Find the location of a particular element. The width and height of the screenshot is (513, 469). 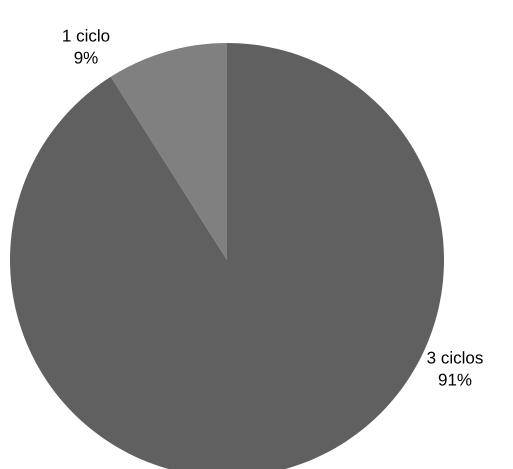

slice-label: 1 ciclo is located at coordinates (86, 36).